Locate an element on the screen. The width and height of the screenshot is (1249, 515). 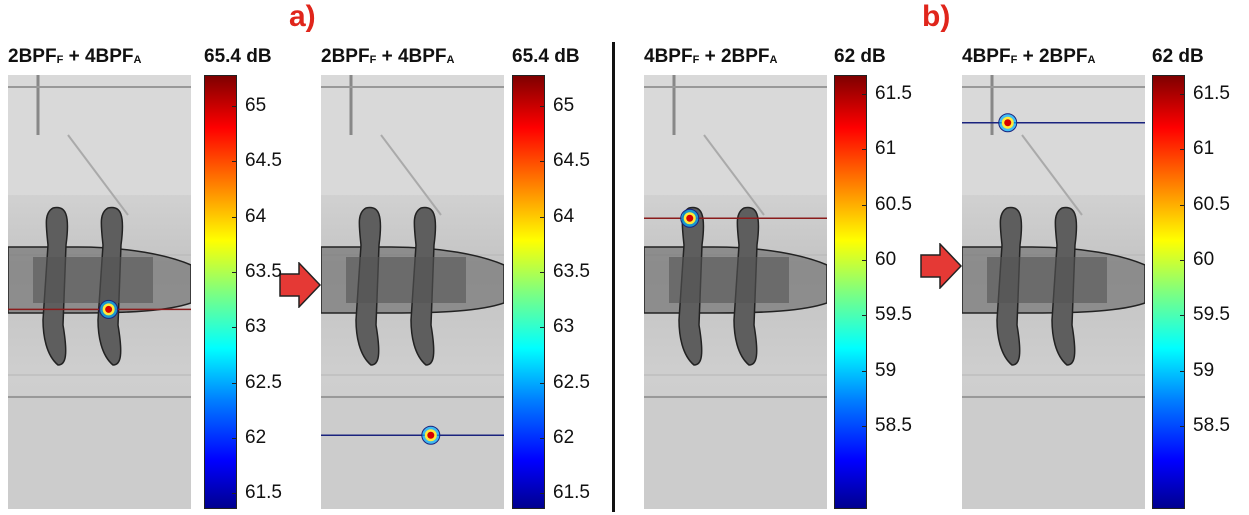
panel-1-max-value: 65.4 dB is located at coordinates (238, 56).